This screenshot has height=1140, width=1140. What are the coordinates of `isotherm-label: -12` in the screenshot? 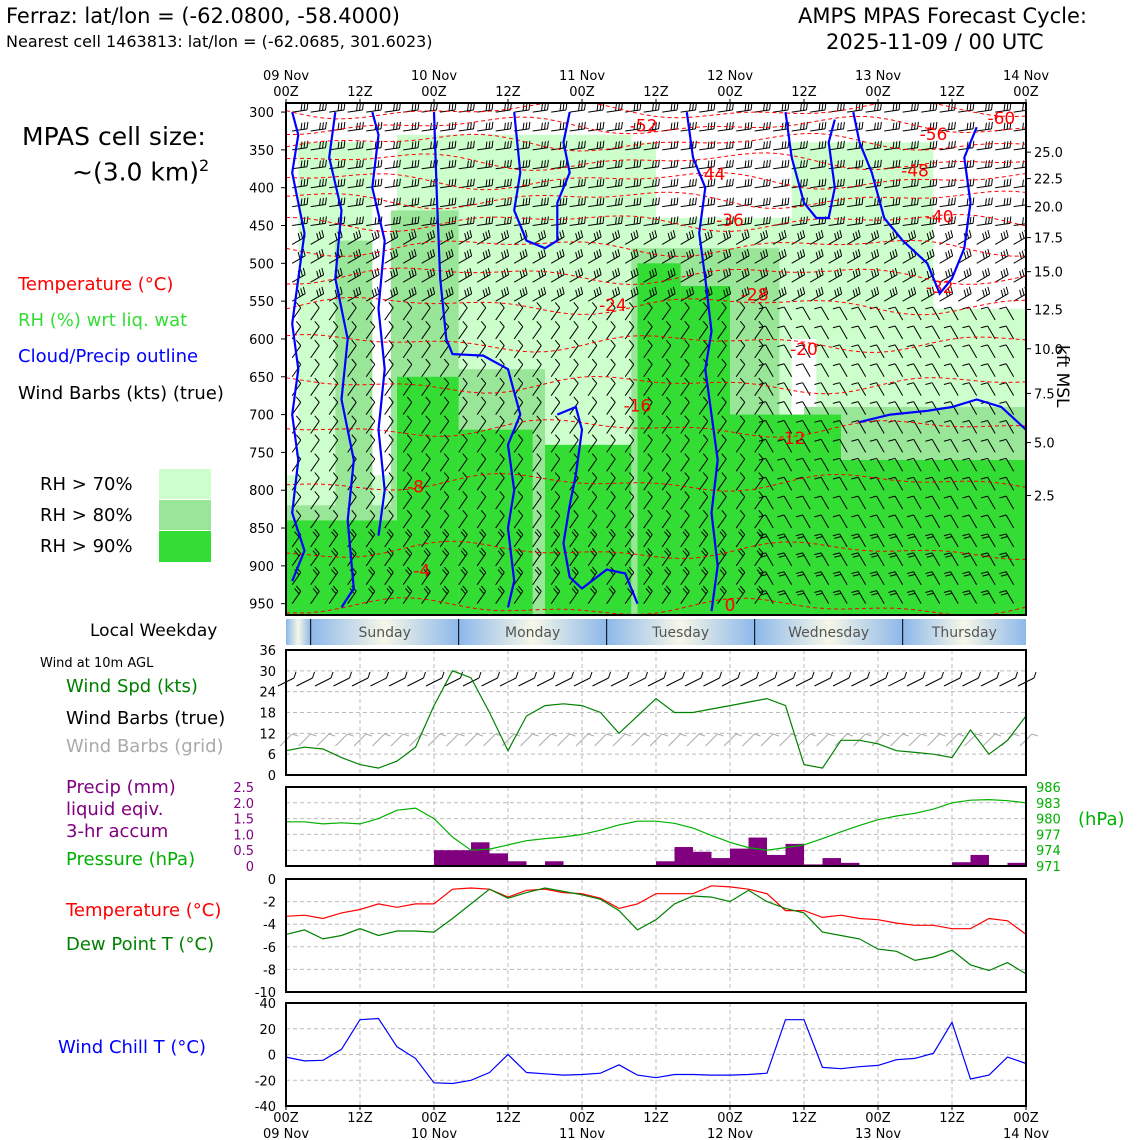 It's located at (792, 439).